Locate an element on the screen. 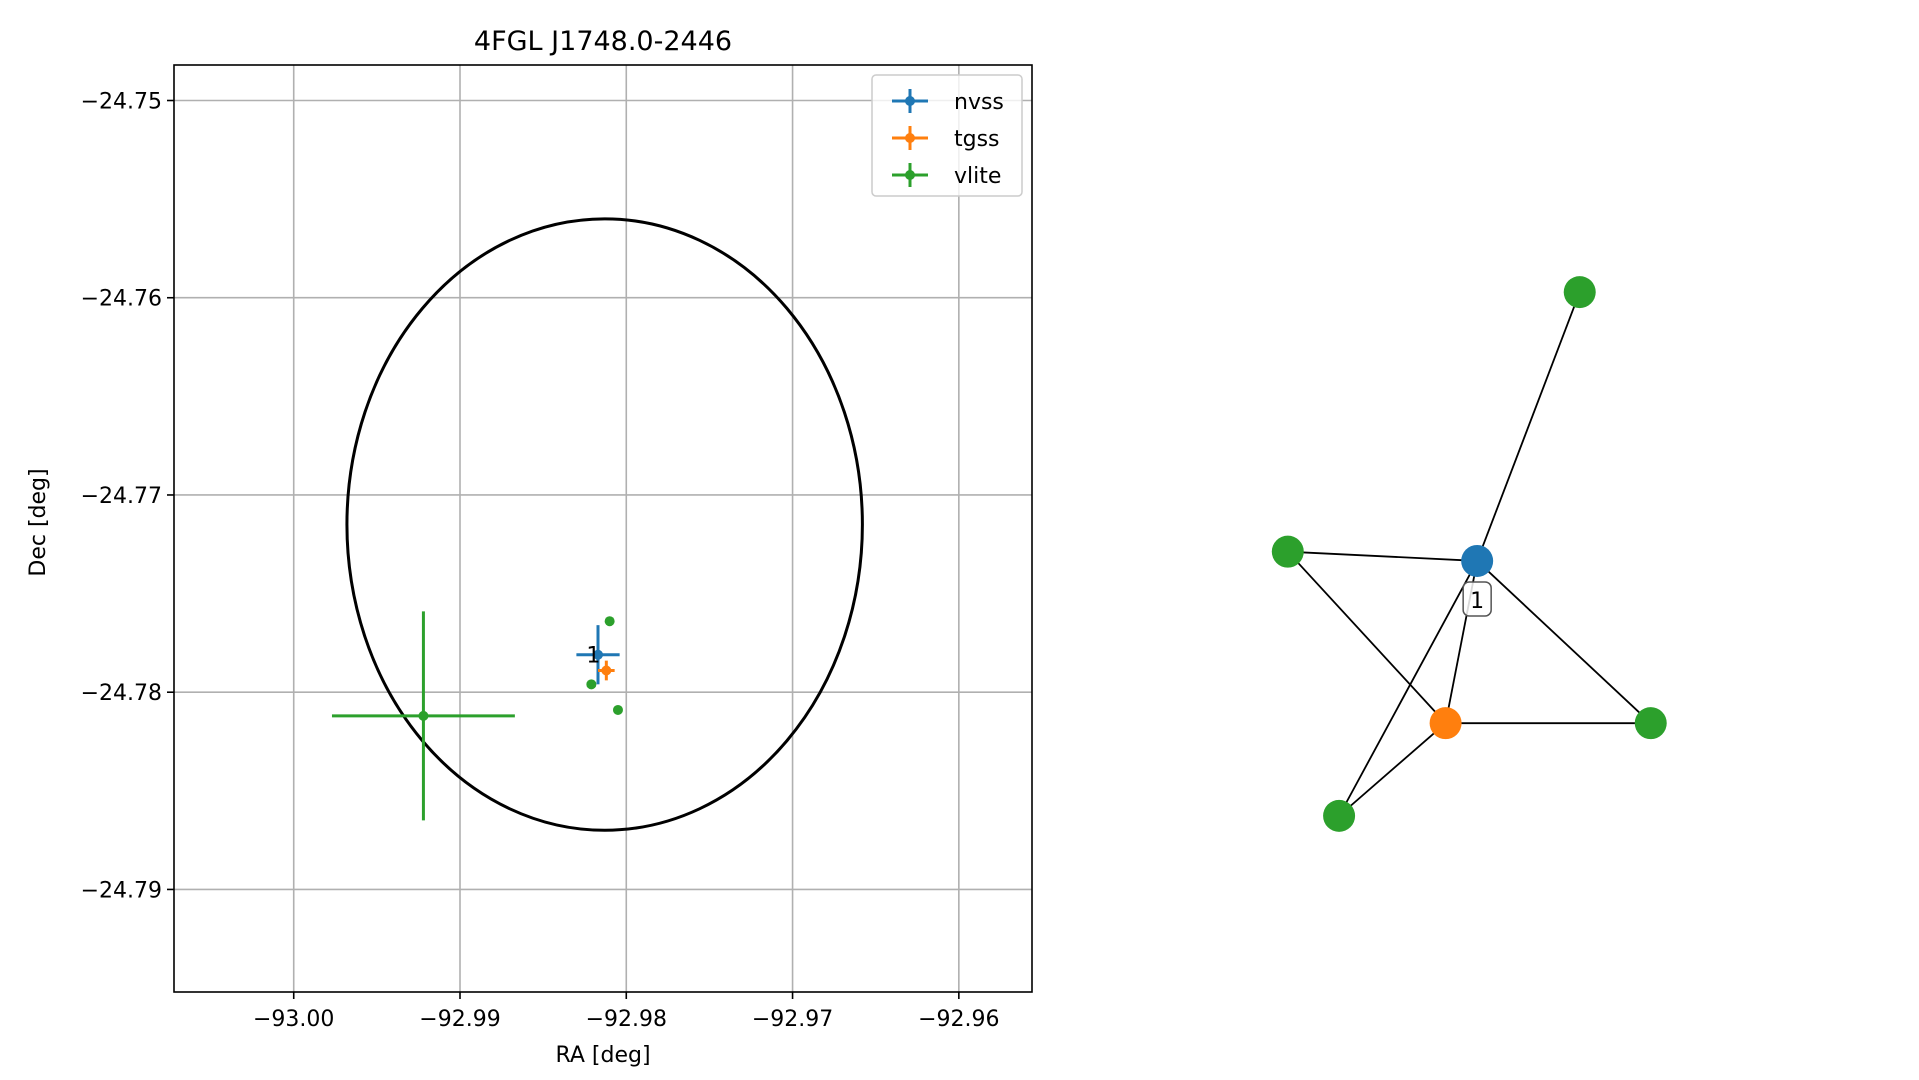 This screenshot has width=1919, height=1080. network-node-nvss is located at coordinates (1477, 560).